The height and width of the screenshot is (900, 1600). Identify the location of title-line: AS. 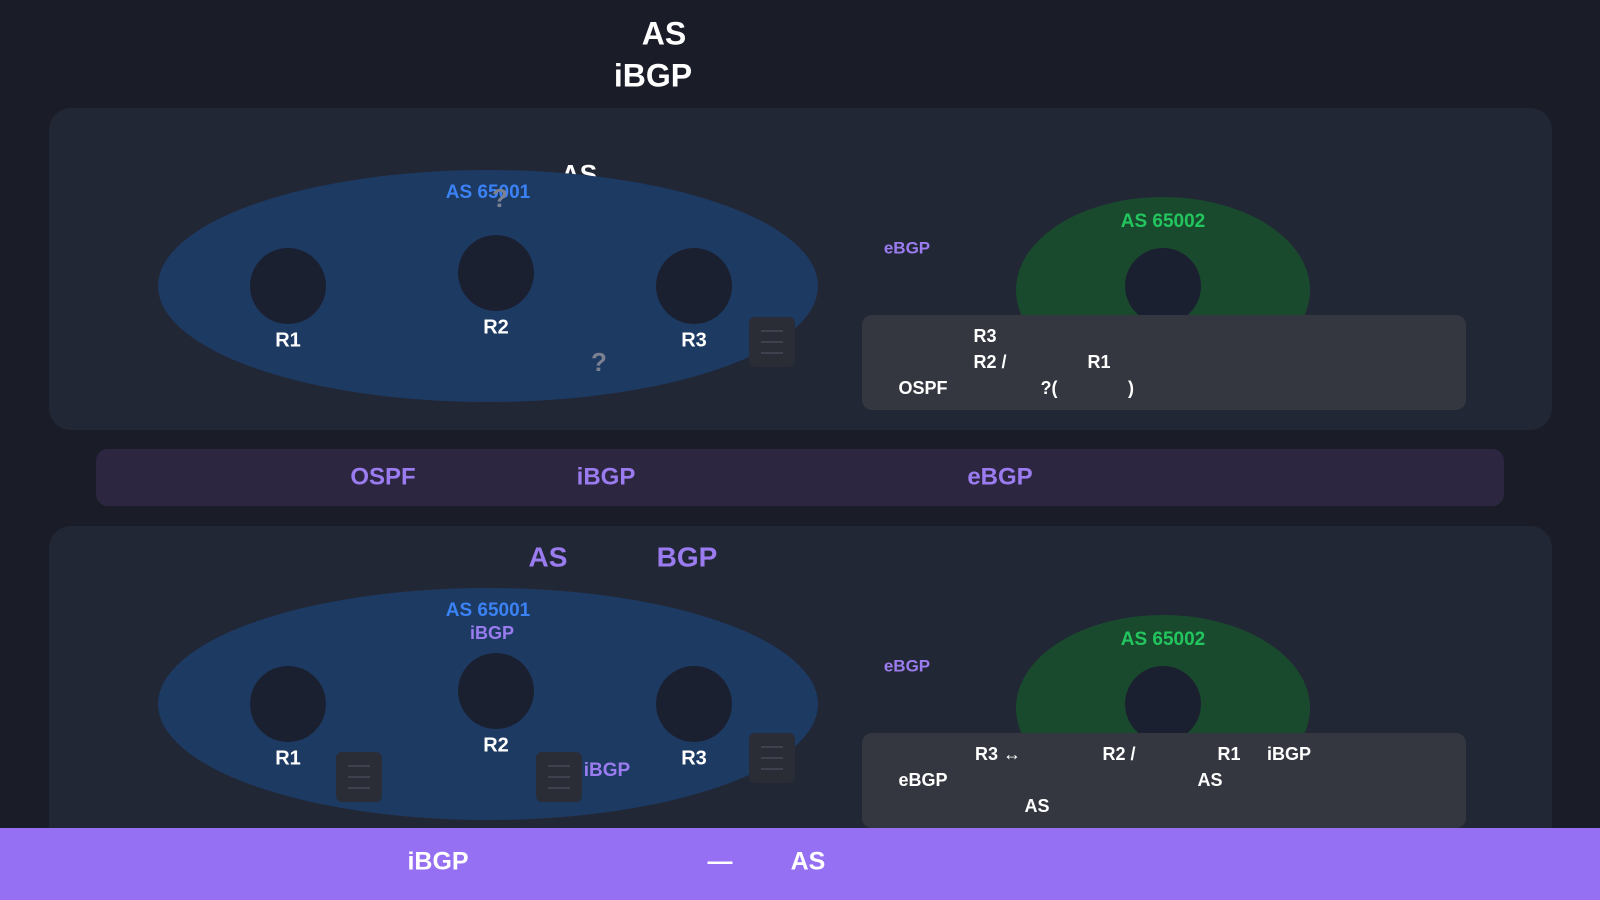
(664, 33).